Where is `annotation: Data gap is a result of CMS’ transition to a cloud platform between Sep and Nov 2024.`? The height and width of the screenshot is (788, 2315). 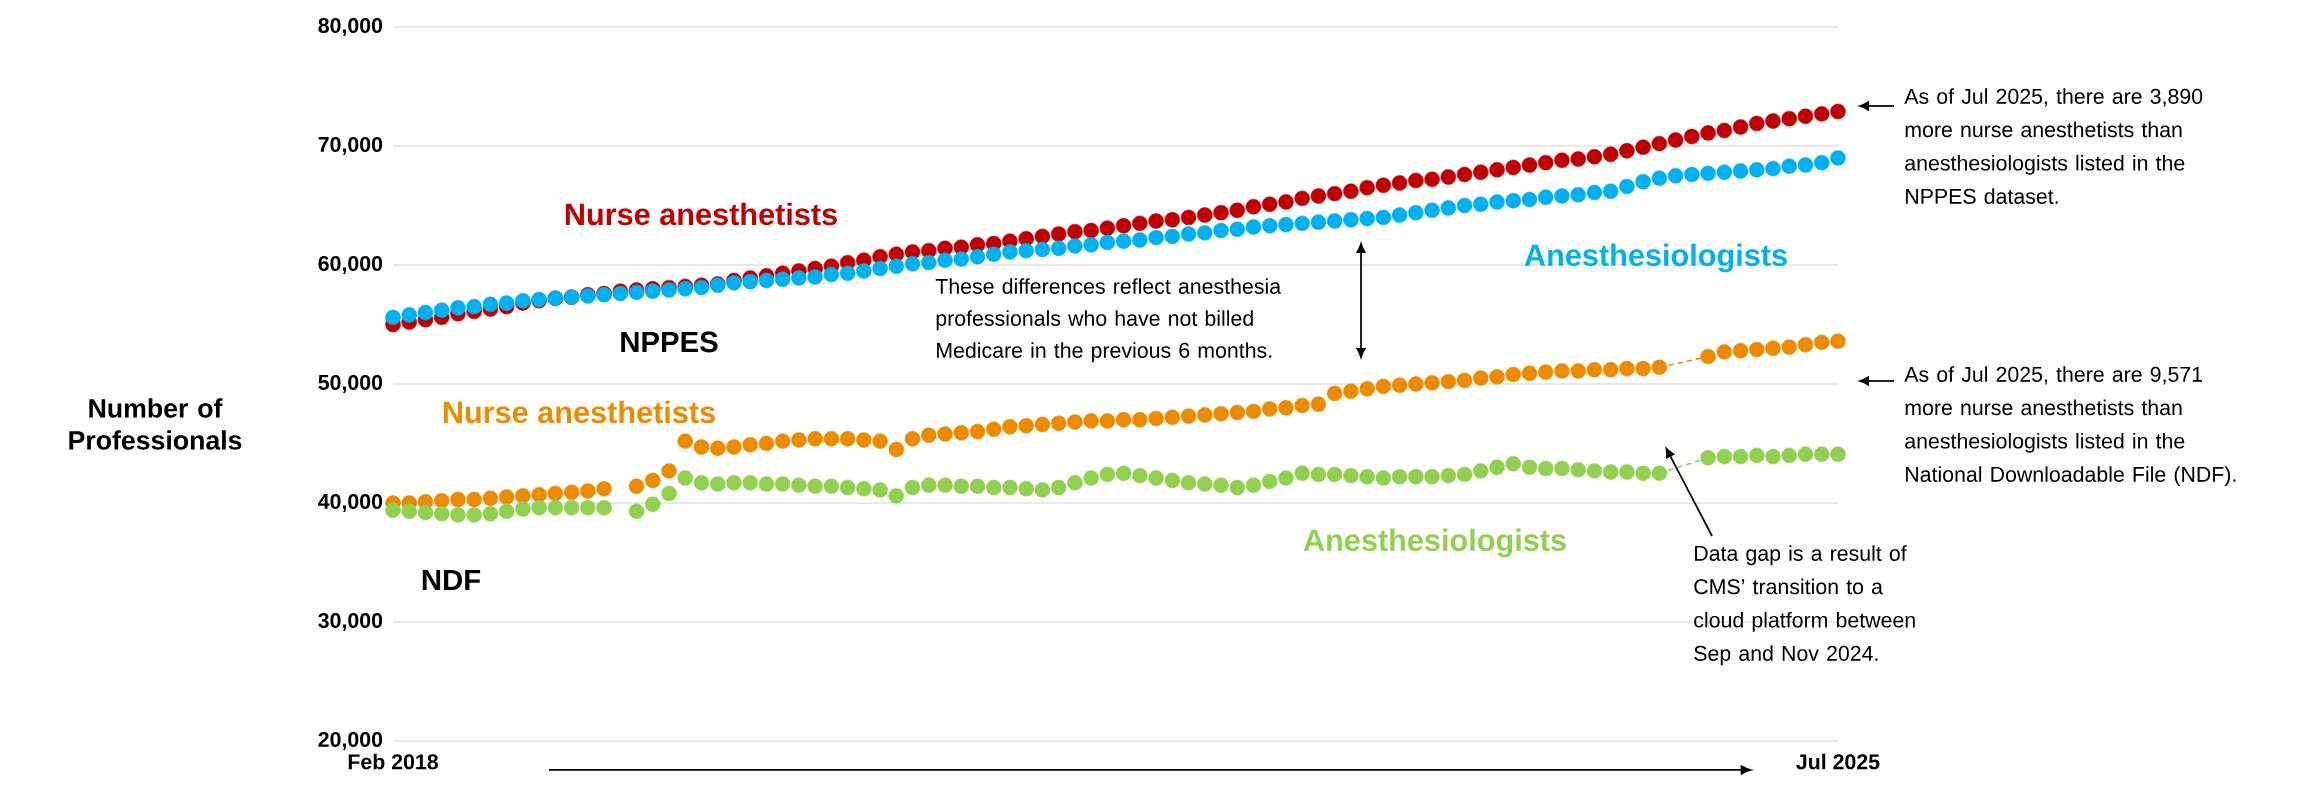
annotation: Data gap is a result of CMS’ transition to a cloud platform between Sep and Nov 2024. is located at coordinates (1804, 605).